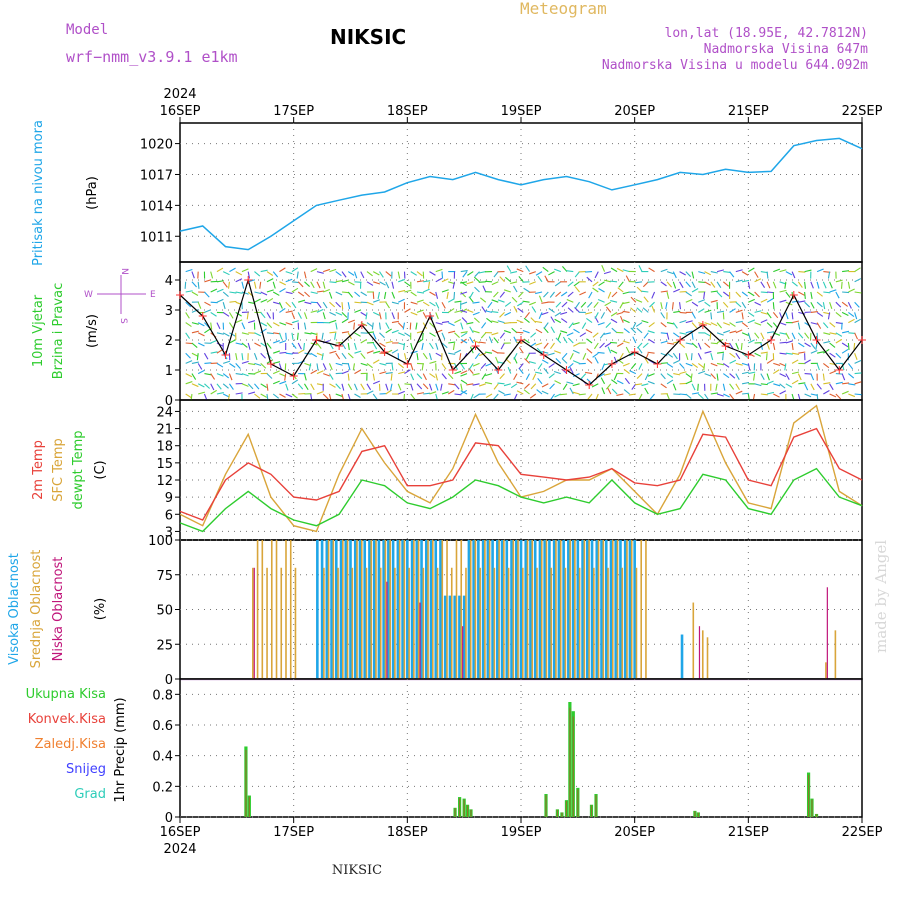 The width and height of the screenshot is (900, 900). What do you see at coordinates (368, 37) in the screenshot?
I see `station-title: NIKSIC` at bounding box center [368, 37].